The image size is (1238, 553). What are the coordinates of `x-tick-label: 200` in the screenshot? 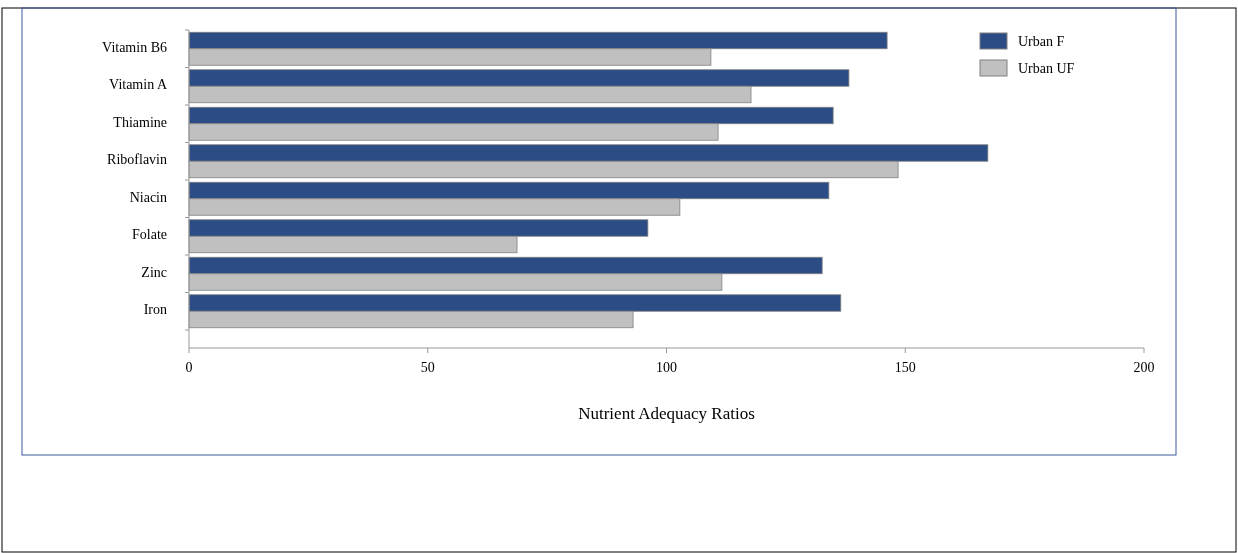 It's located at (1144, 367).